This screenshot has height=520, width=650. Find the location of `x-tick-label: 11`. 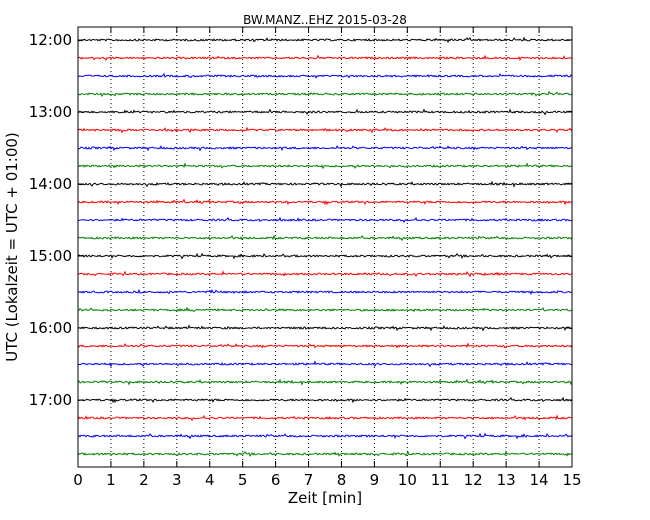

x-tick-label: 11 is located at coordinates (440, 480).